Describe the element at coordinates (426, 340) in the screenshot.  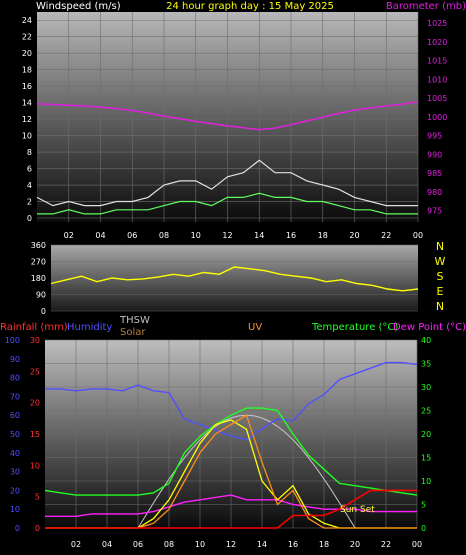
I see `temperature-tick-label: 40` at that location.